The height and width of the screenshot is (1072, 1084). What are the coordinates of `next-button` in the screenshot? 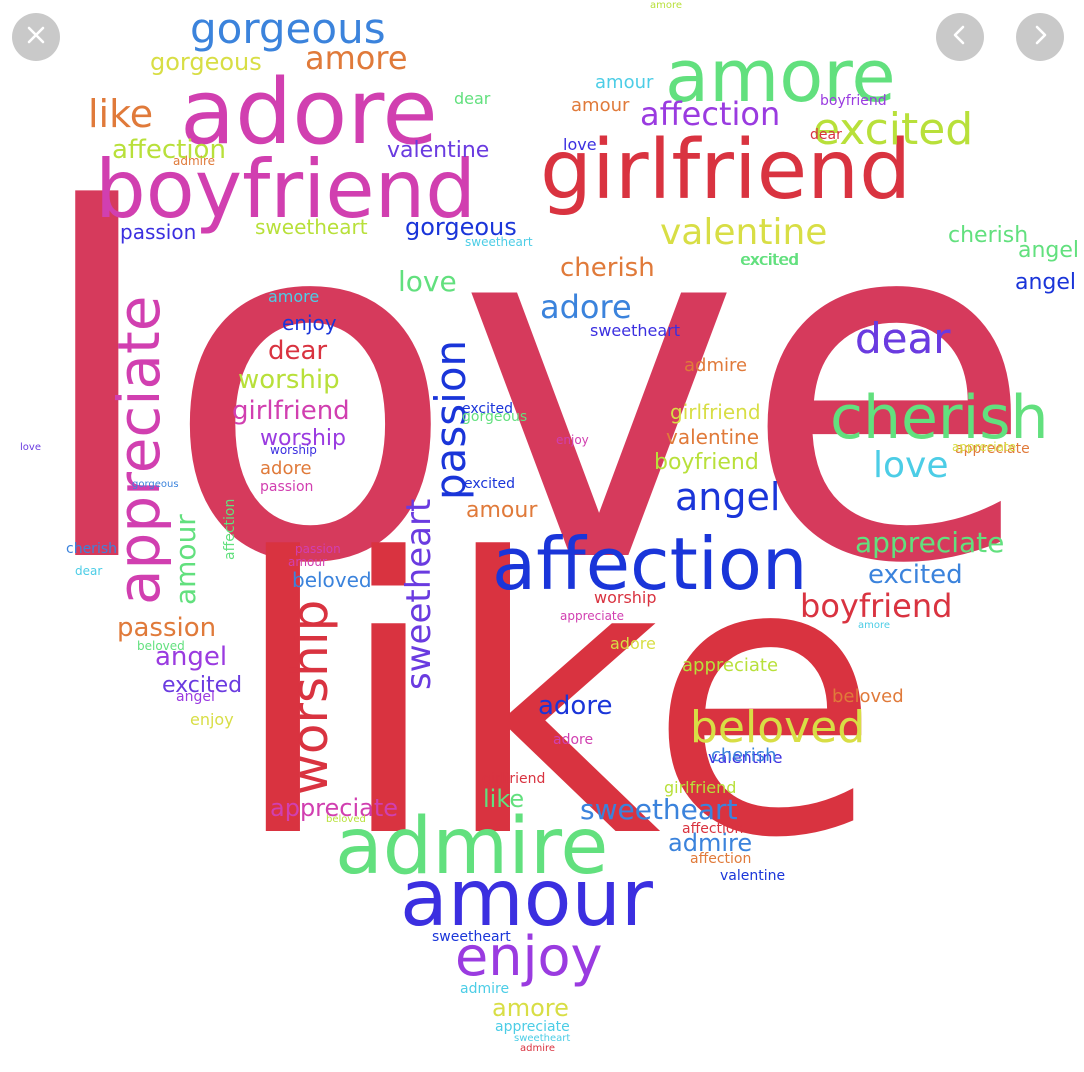 It's located at (1040, 37).